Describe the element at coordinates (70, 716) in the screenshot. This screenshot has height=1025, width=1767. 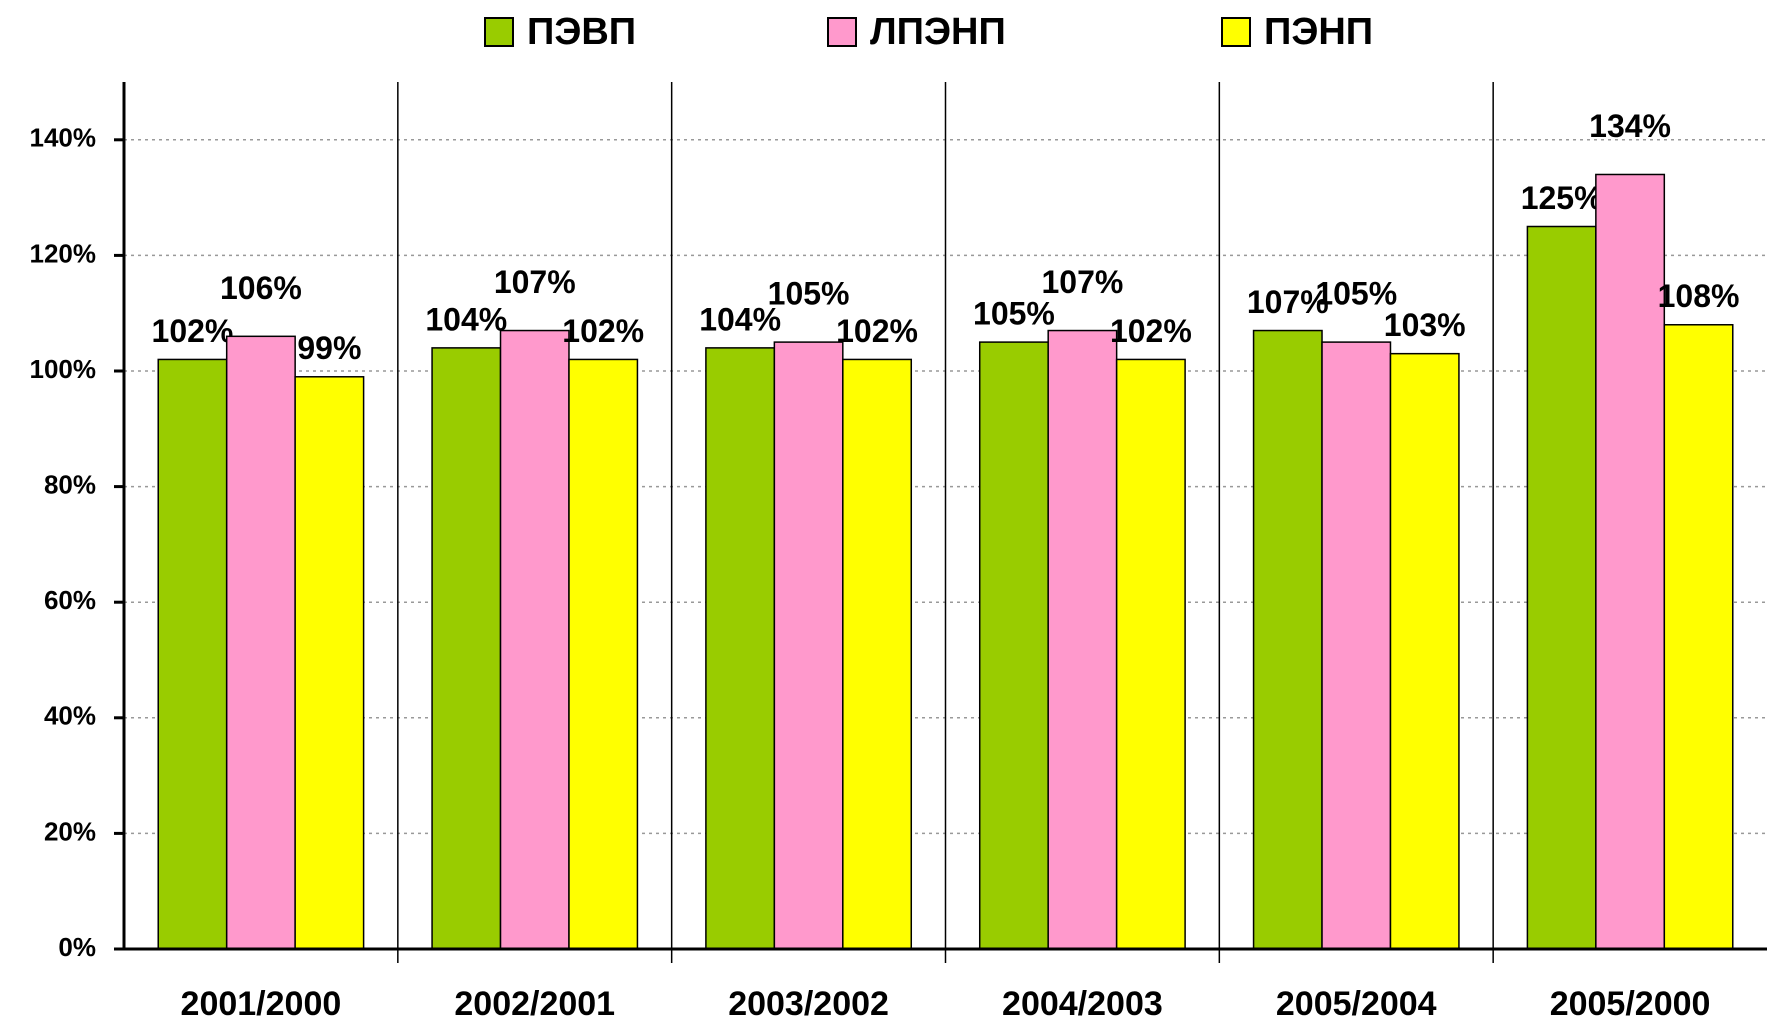
I see `y-tick-label: 40%` at that location.